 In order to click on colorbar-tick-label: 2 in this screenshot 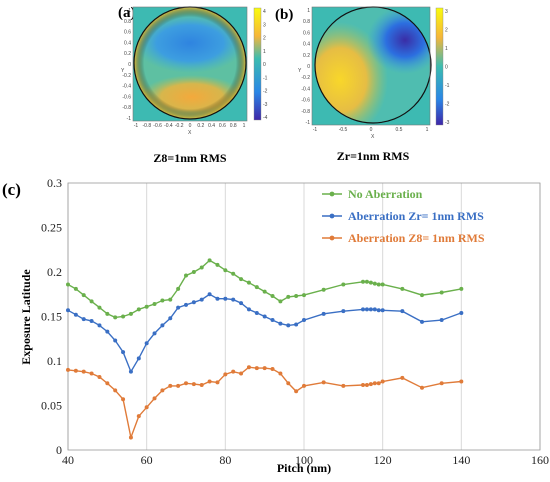, I will do `click(446, 31)`.